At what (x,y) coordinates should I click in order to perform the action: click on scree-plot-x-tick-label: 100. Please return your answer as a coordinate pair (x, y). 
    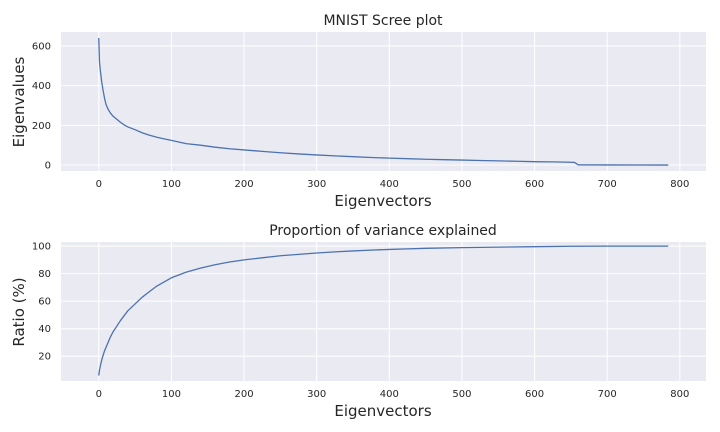
    Looking at the image, I should click on (171, 184).